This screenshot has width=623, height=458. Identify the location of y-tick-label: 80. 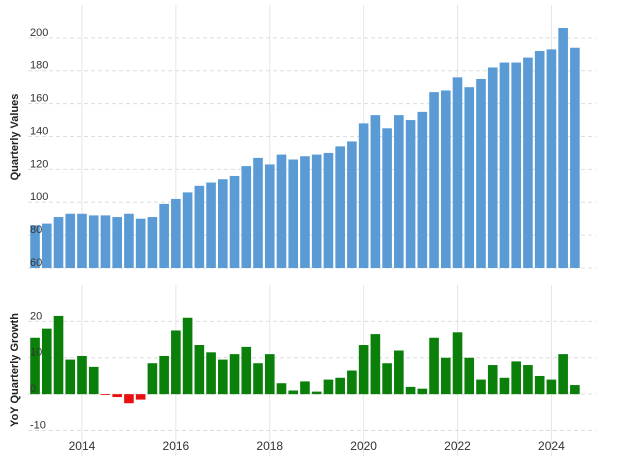
(36, 230).